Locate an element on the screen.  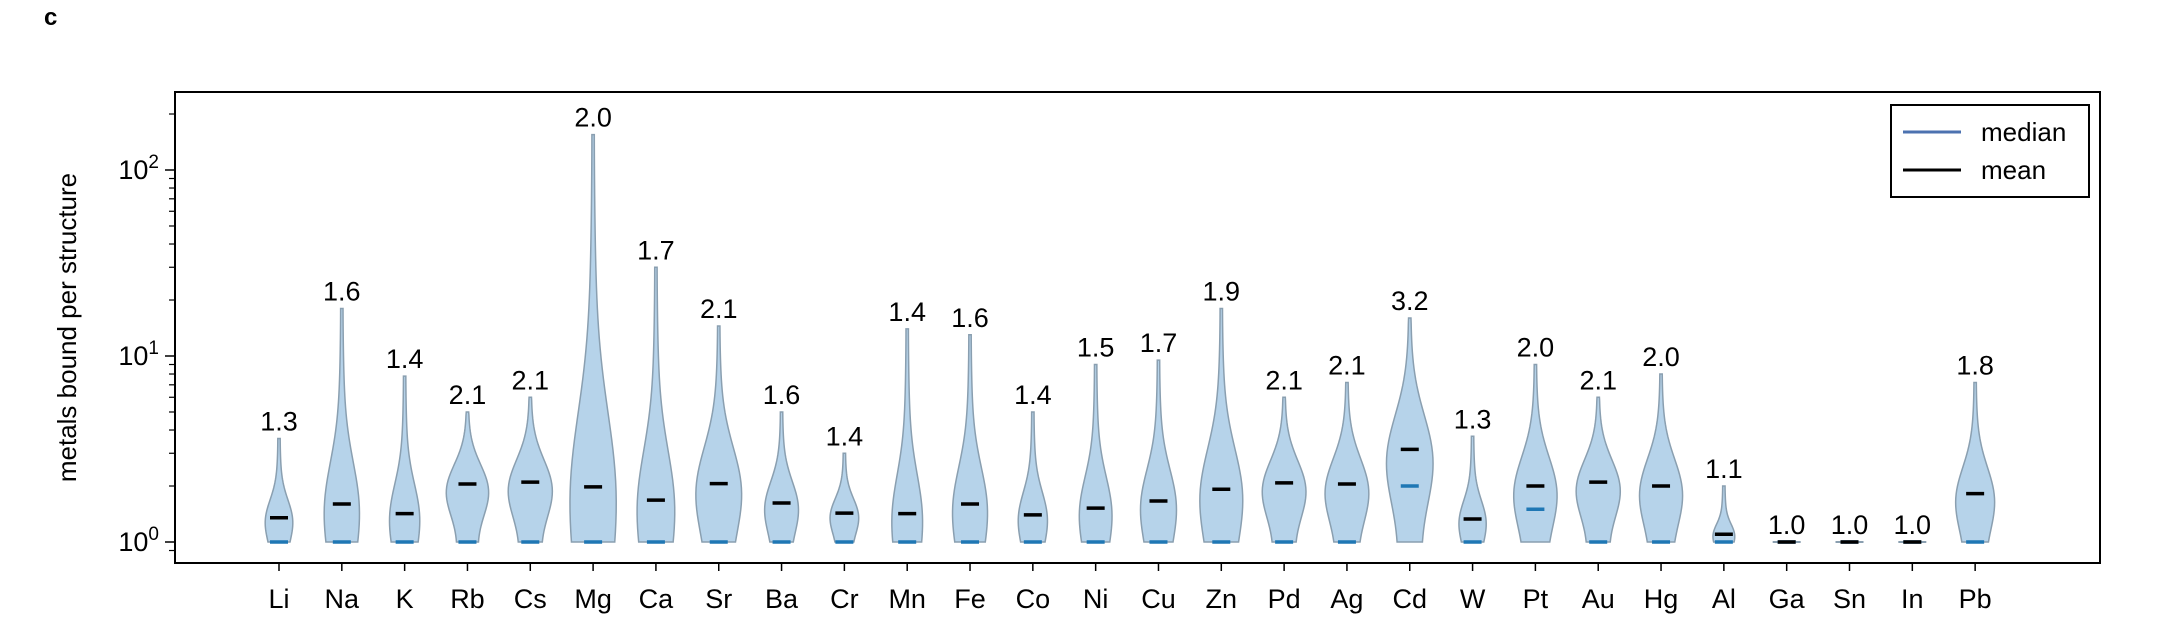
x-tick-label-Ga: Ga is located at coordinates (1787, 599).